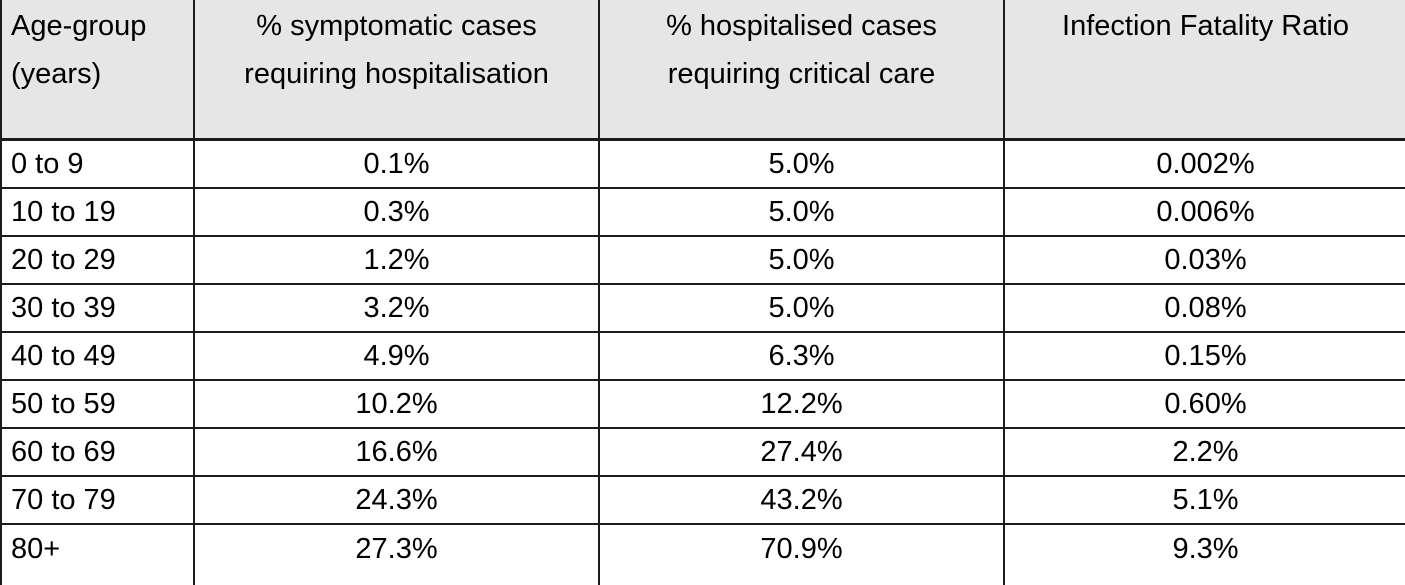 This screenshot has width=1405, height=585. What do you see at coordinates (97, 500) in the screenshot?
I see `cell-age-group: 70 to 79` at bounding box center [97, 500].